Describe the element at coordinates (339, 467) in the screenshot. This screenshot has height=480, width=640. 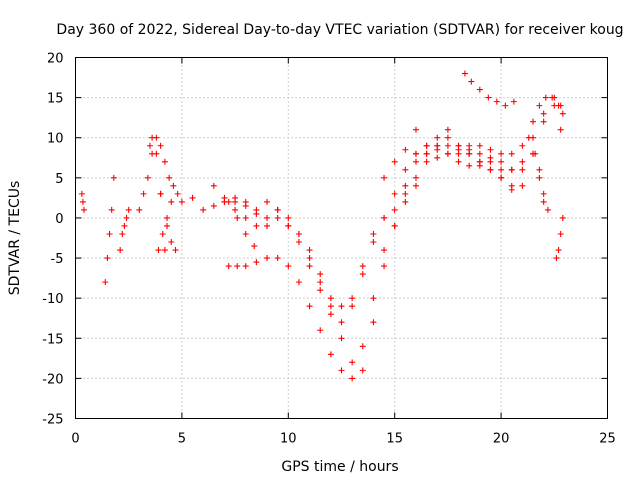
I see `x-axis-title: GPS time / hours` at that location.